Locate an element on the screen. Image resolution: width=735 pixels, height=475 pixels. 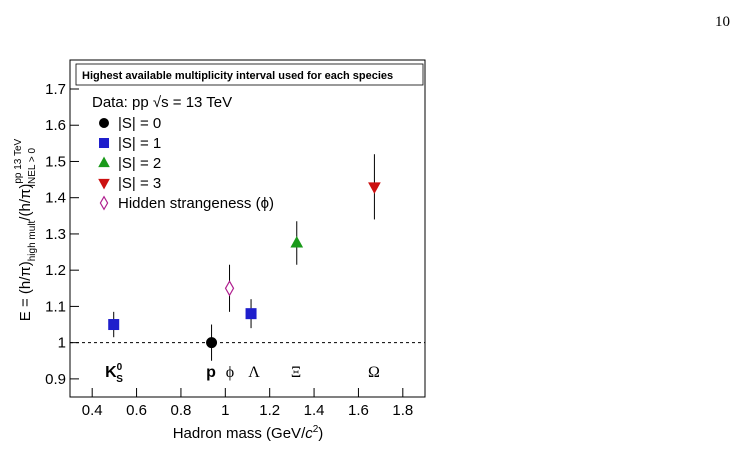
header-box is located at coordinates (249, 74).